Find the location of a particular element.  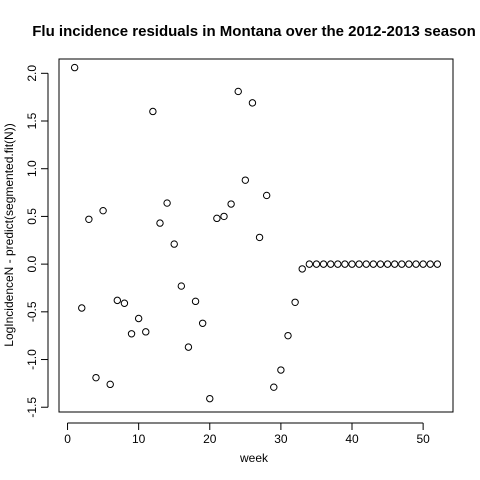

y-axis: -1.5 -1.0 -0.5 0.0 0.5 1.0 1.5 2.0 is located at coordinates (37, 241).